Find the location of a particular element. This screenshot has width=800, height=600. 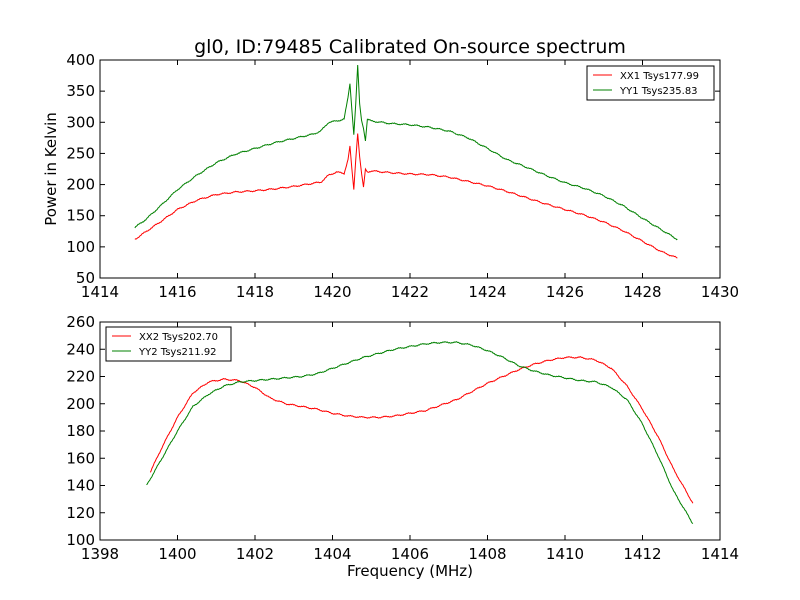

legend-label: YY2 Tsys211.92 is located at coordinates (177, 352).